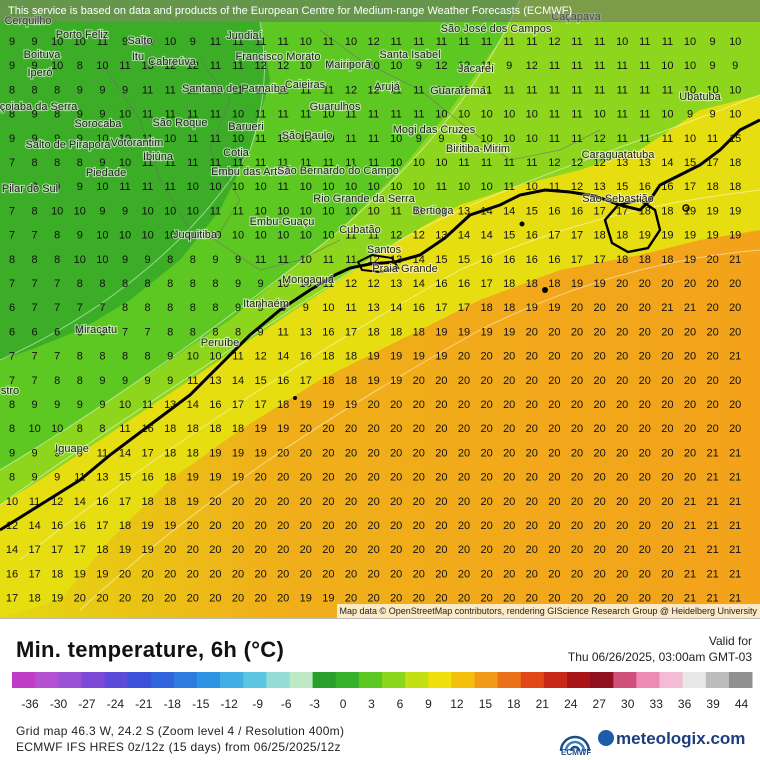 This screenshot has height=760, width=760. I want to click on scale-label: -15, so click(201, 704).